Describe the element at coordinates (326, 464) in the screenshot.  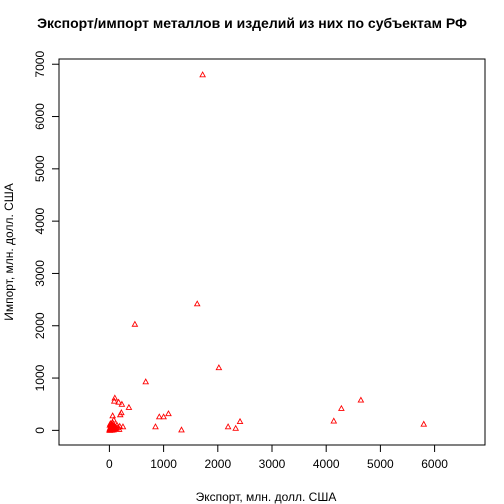
I see `x-tick-label: 4000` at that location.